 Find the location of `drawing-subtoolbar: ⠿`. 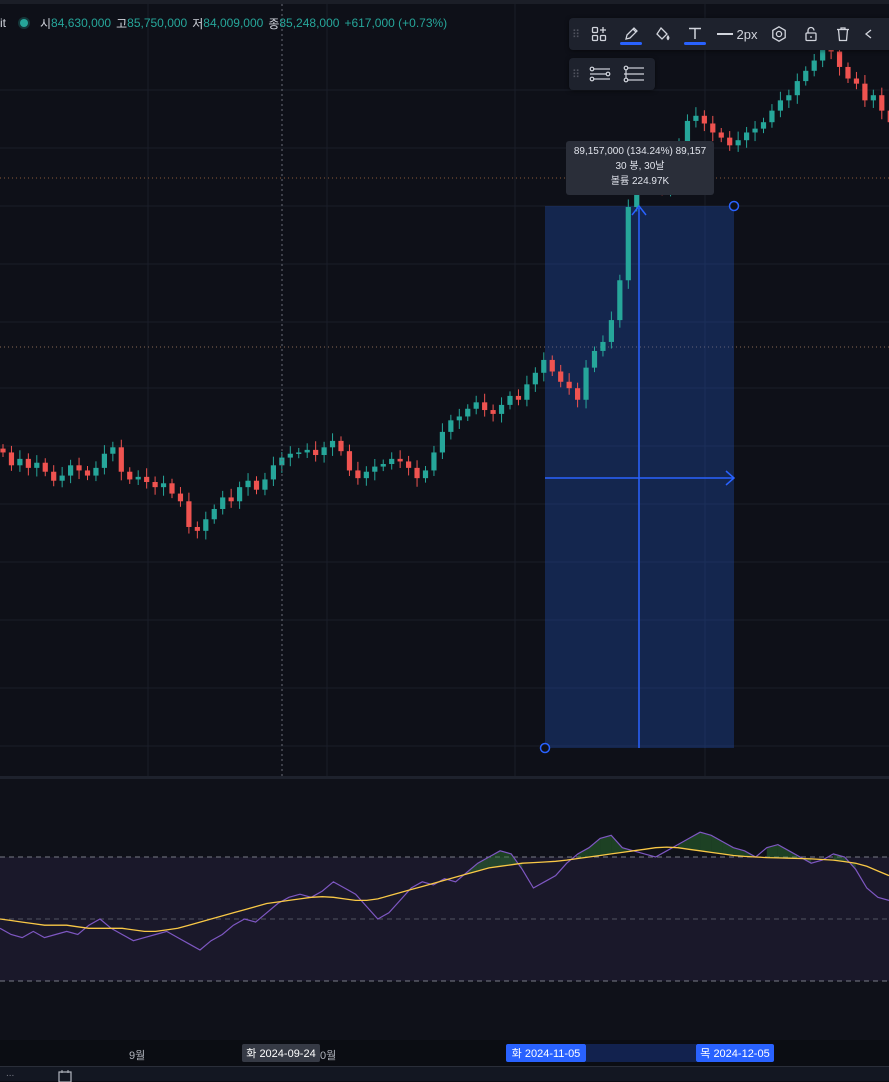

drawing-subtoolbar: ⠿ is located at coordinates (612, 74).